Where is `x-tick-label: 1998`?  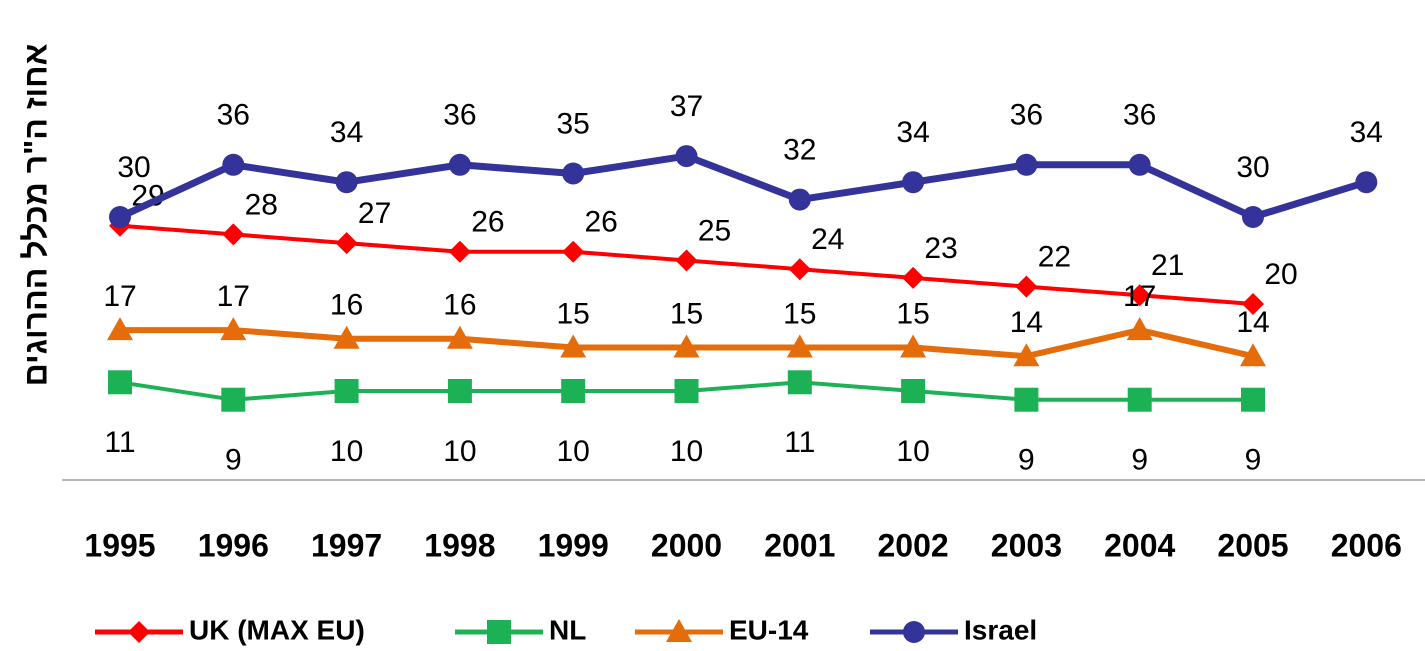 x-tick-label: 1998 is located at coordinates (459, 545).